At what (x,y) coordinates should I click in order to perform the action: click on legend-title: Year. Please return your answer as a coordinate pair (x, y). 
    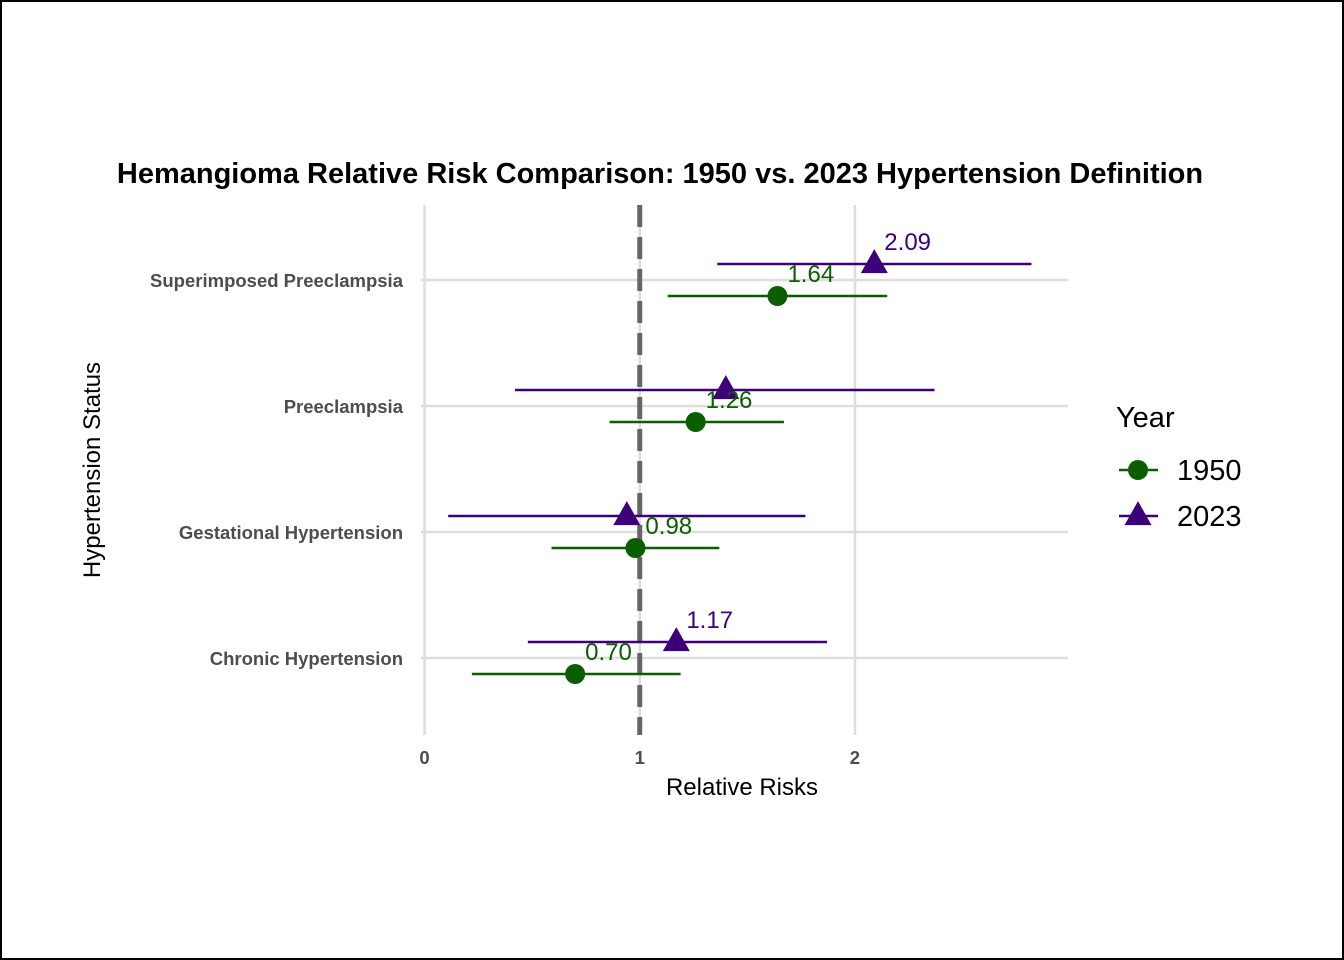
    Looking at the image, I should click on (1145, 418).